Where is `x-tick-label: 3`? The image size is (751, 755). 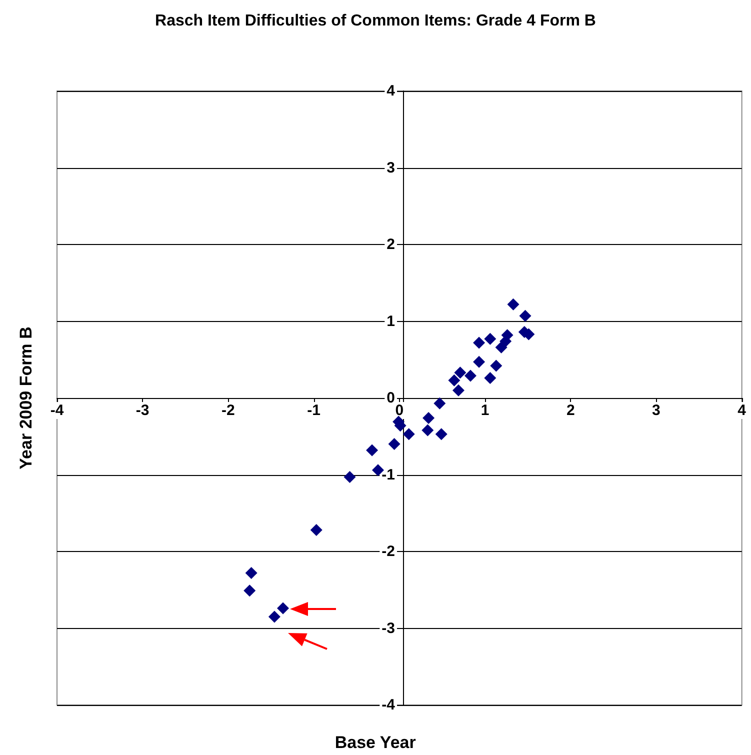
x-tick-label: 3 is located at coordinates (656, 410).